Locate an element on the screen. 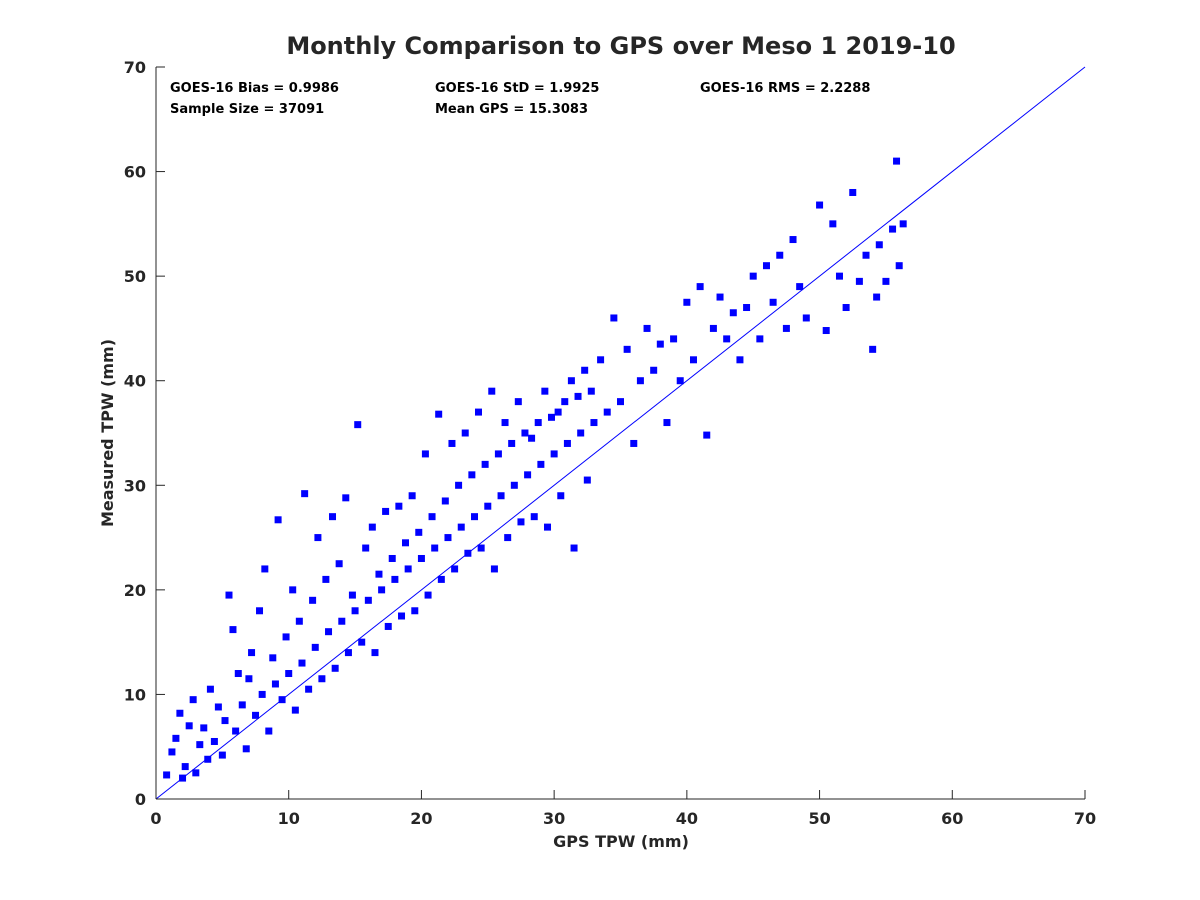 The width and height of the screenshot is (1200, 900). x-axis-ticks: 0 10 20 30 40 50 60 70 is located at coordinates (623, 809).